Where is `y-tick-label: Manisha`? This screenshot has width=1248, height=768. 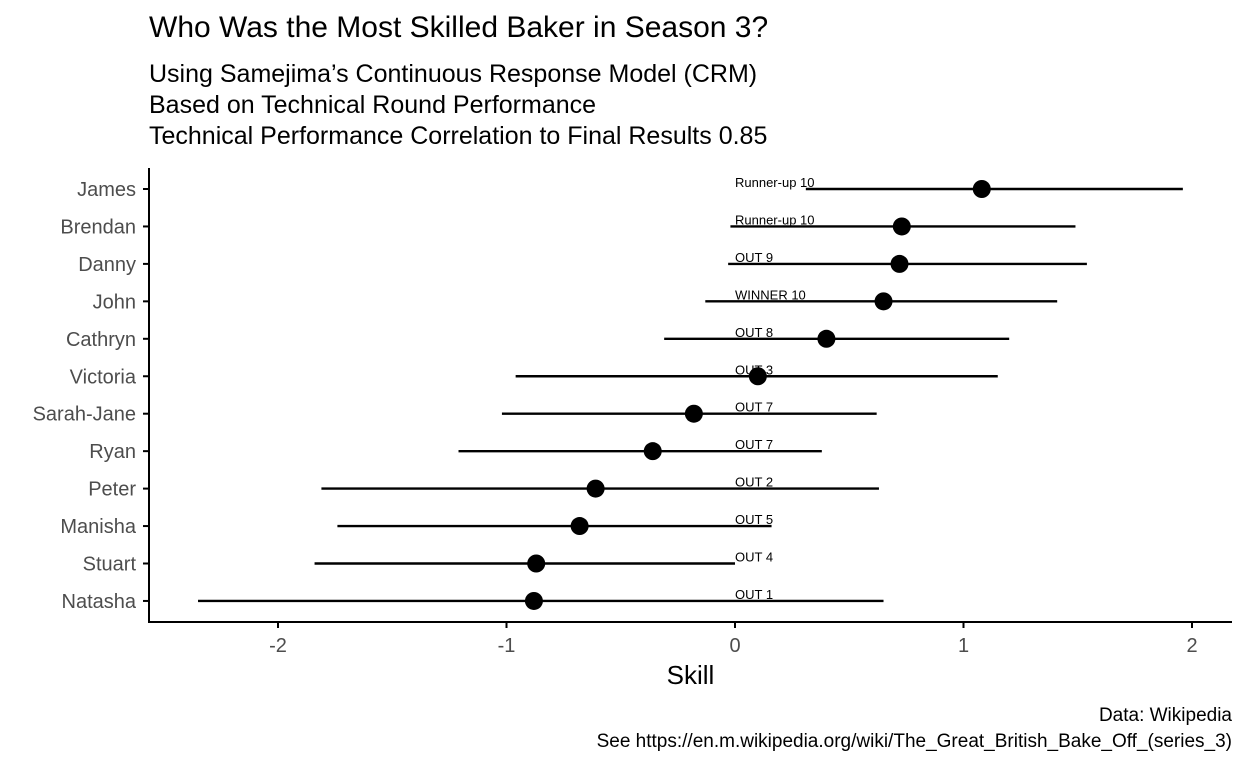
y-tick-label: Manisha is located at coordinates (98, 527).